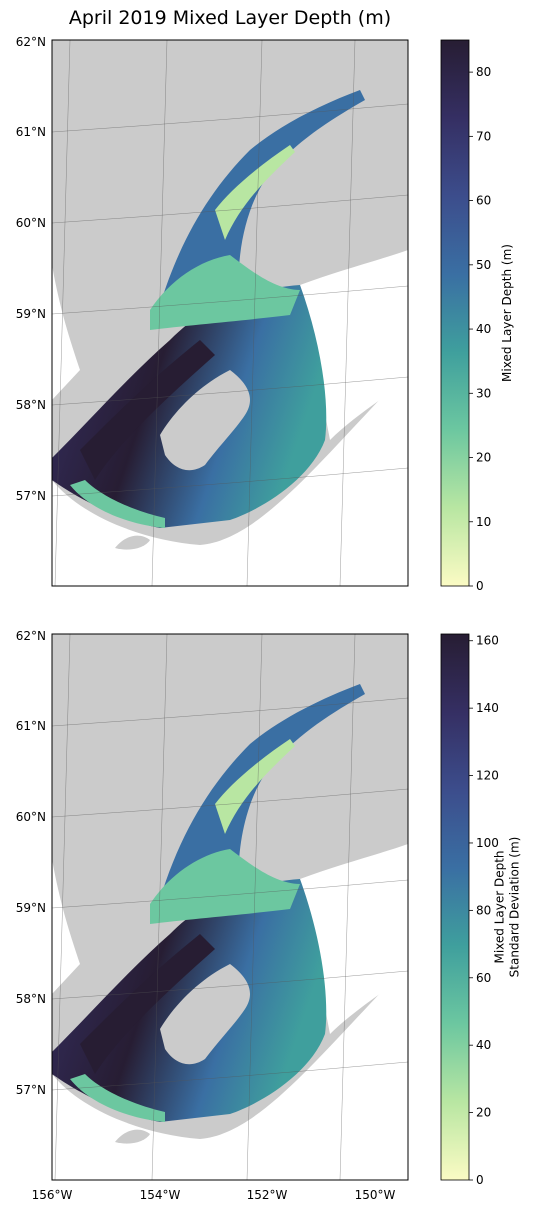 The width and height of the screenshot is (550, 1215). Describe the element at coordinates (487, 641) in the screenshot. I see `colorbar-tick-label: 160` at that location.